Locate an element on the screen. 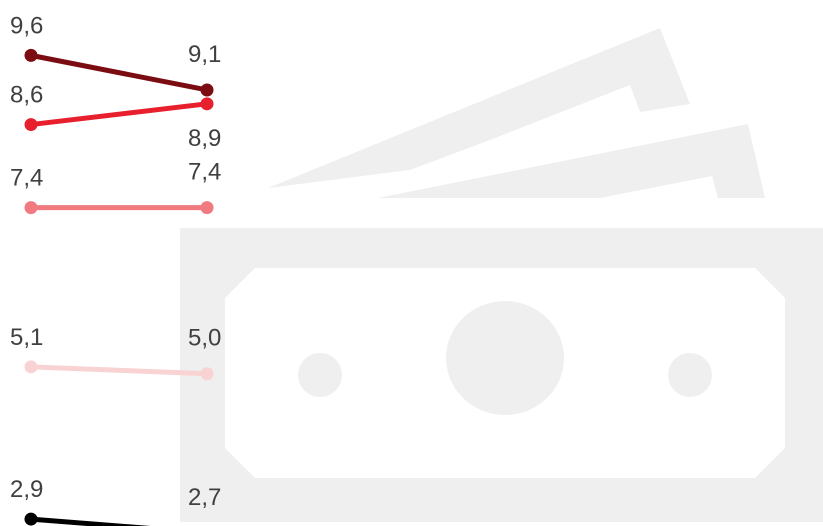  value-label: 5,1 is located at coordinates (26, 337).